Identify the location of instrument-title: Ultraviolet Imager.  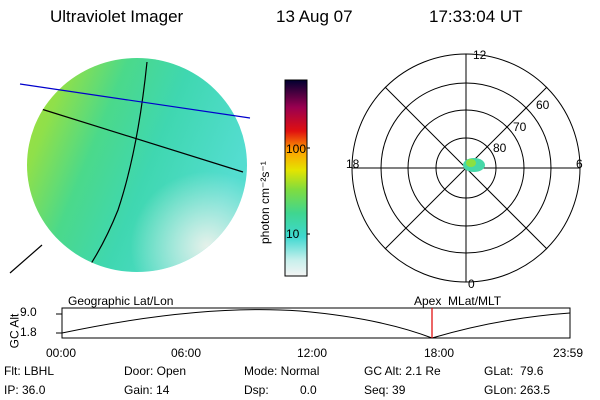
(117, 16).